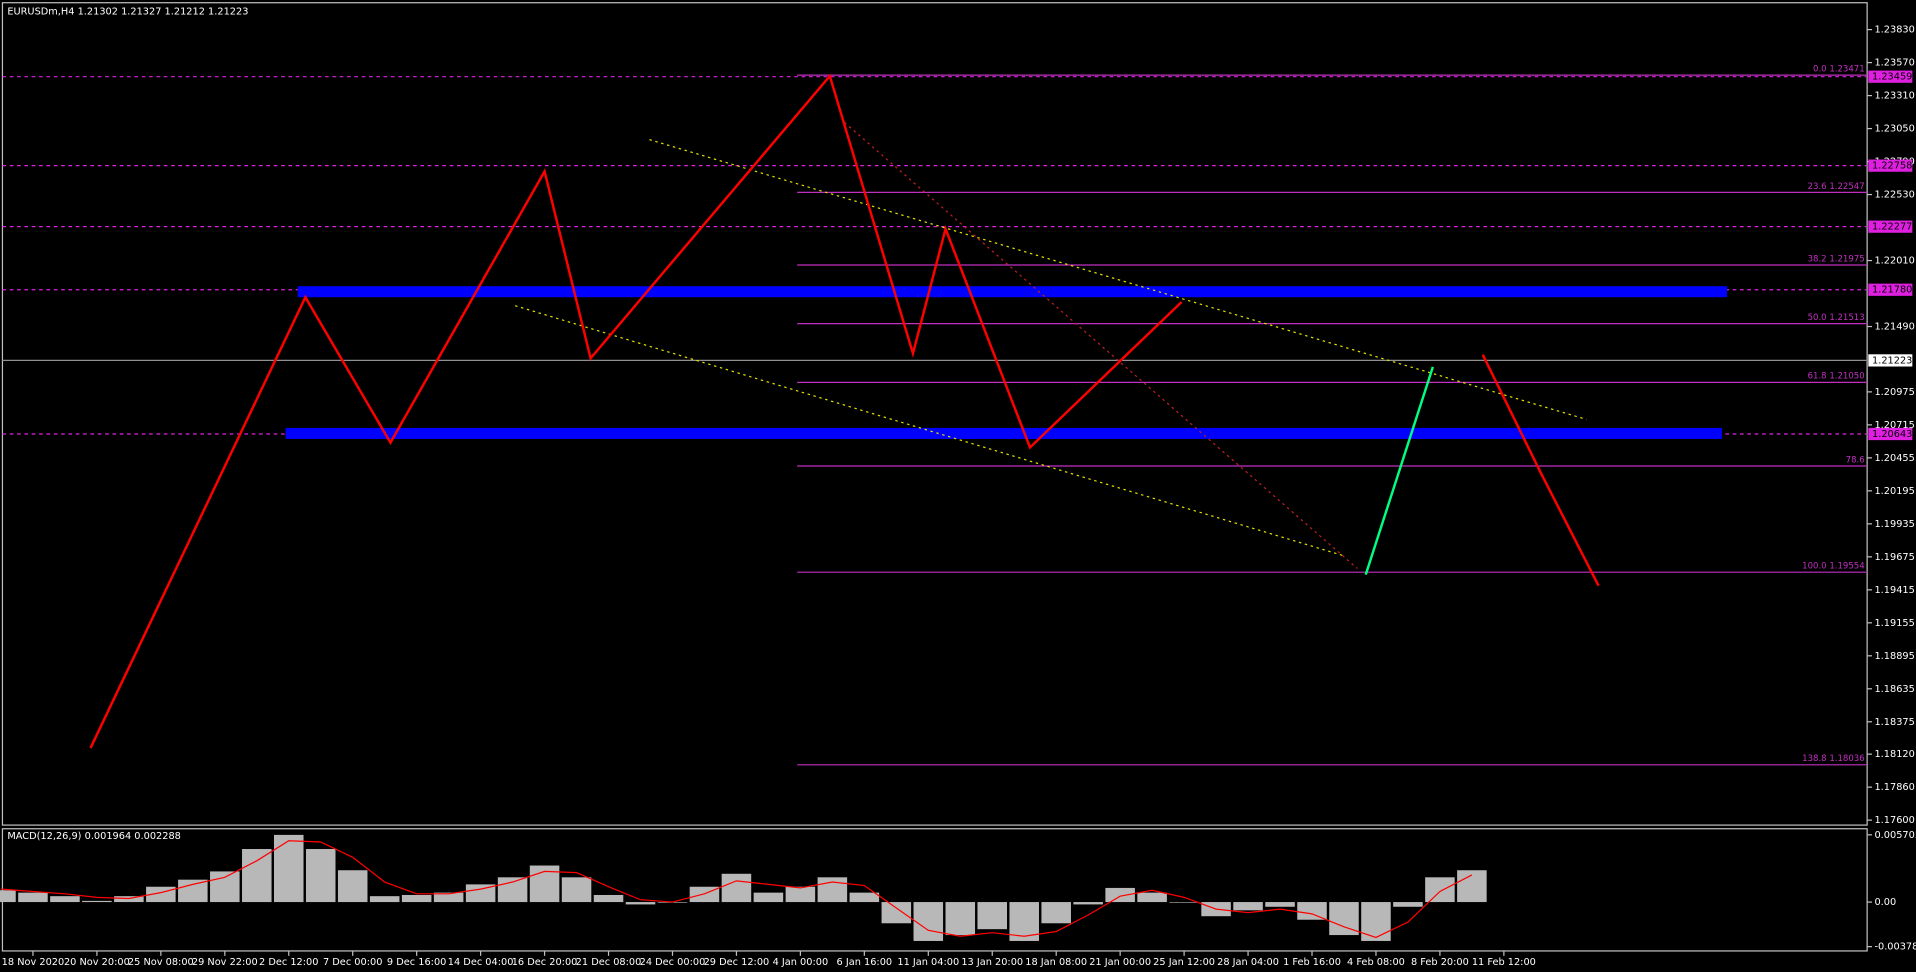  I want to click on x-tick-label: 25 Nov 08:00, so click(161, 962).